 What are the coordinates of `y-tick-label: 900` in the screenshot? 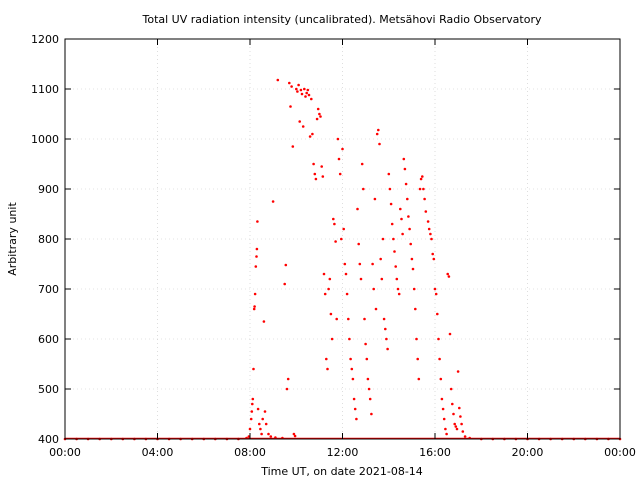 It's located at (48, 189).